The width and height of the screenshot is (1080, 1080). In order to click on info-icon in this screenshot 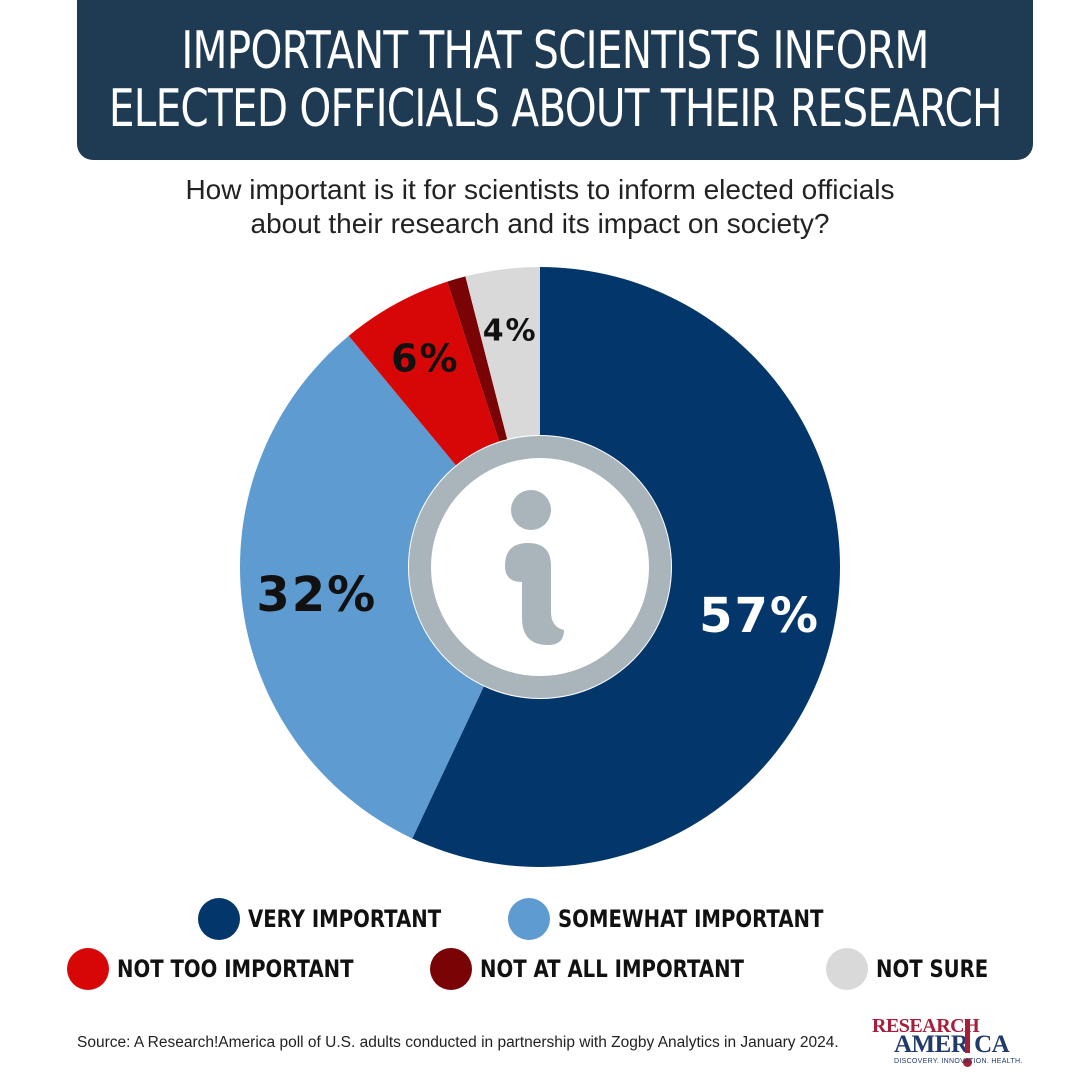, I will do `click(540, 567)`.